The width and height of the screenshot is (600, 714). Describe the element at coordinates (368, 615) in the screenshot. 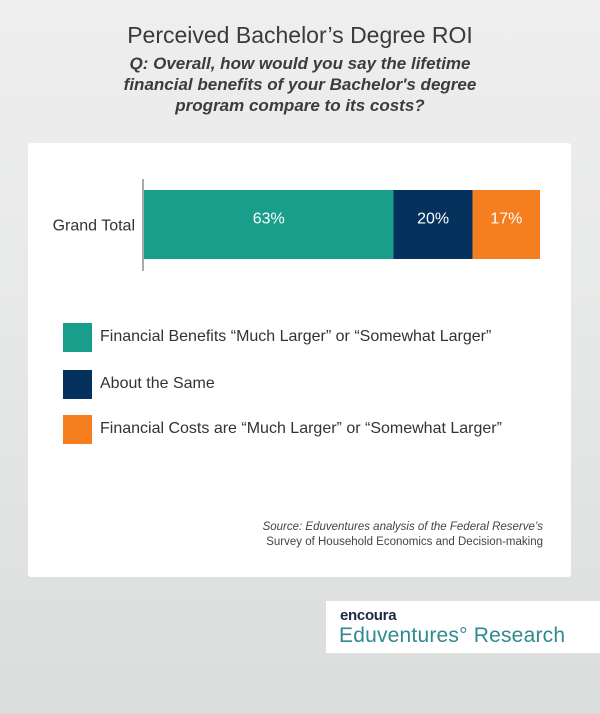

I see `logo-brand: encoura` at that location.